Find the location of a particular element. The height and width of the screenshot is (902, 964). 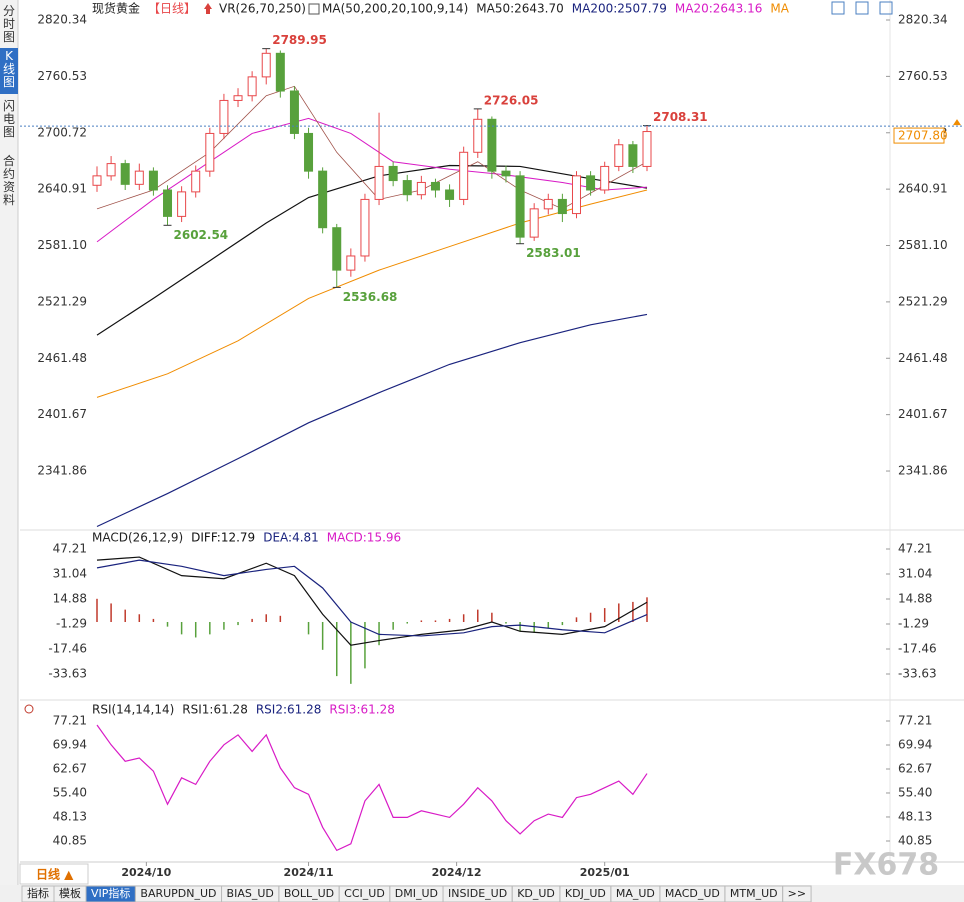

watermark: FX678 is located at coordinates (886, 865).